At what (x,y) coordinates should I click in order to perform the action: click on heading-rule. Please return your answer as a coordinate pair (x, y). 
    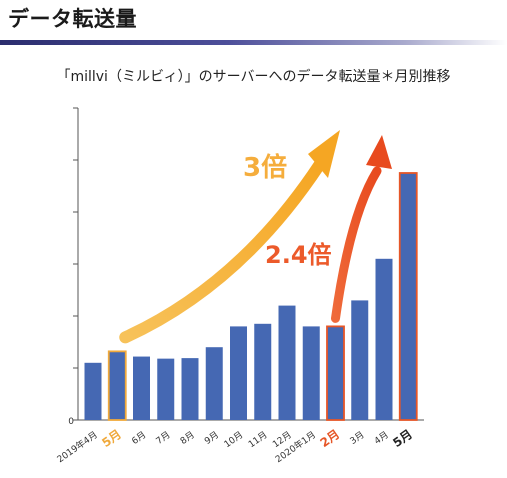
    Looking at the image, I should click on (253, 42).